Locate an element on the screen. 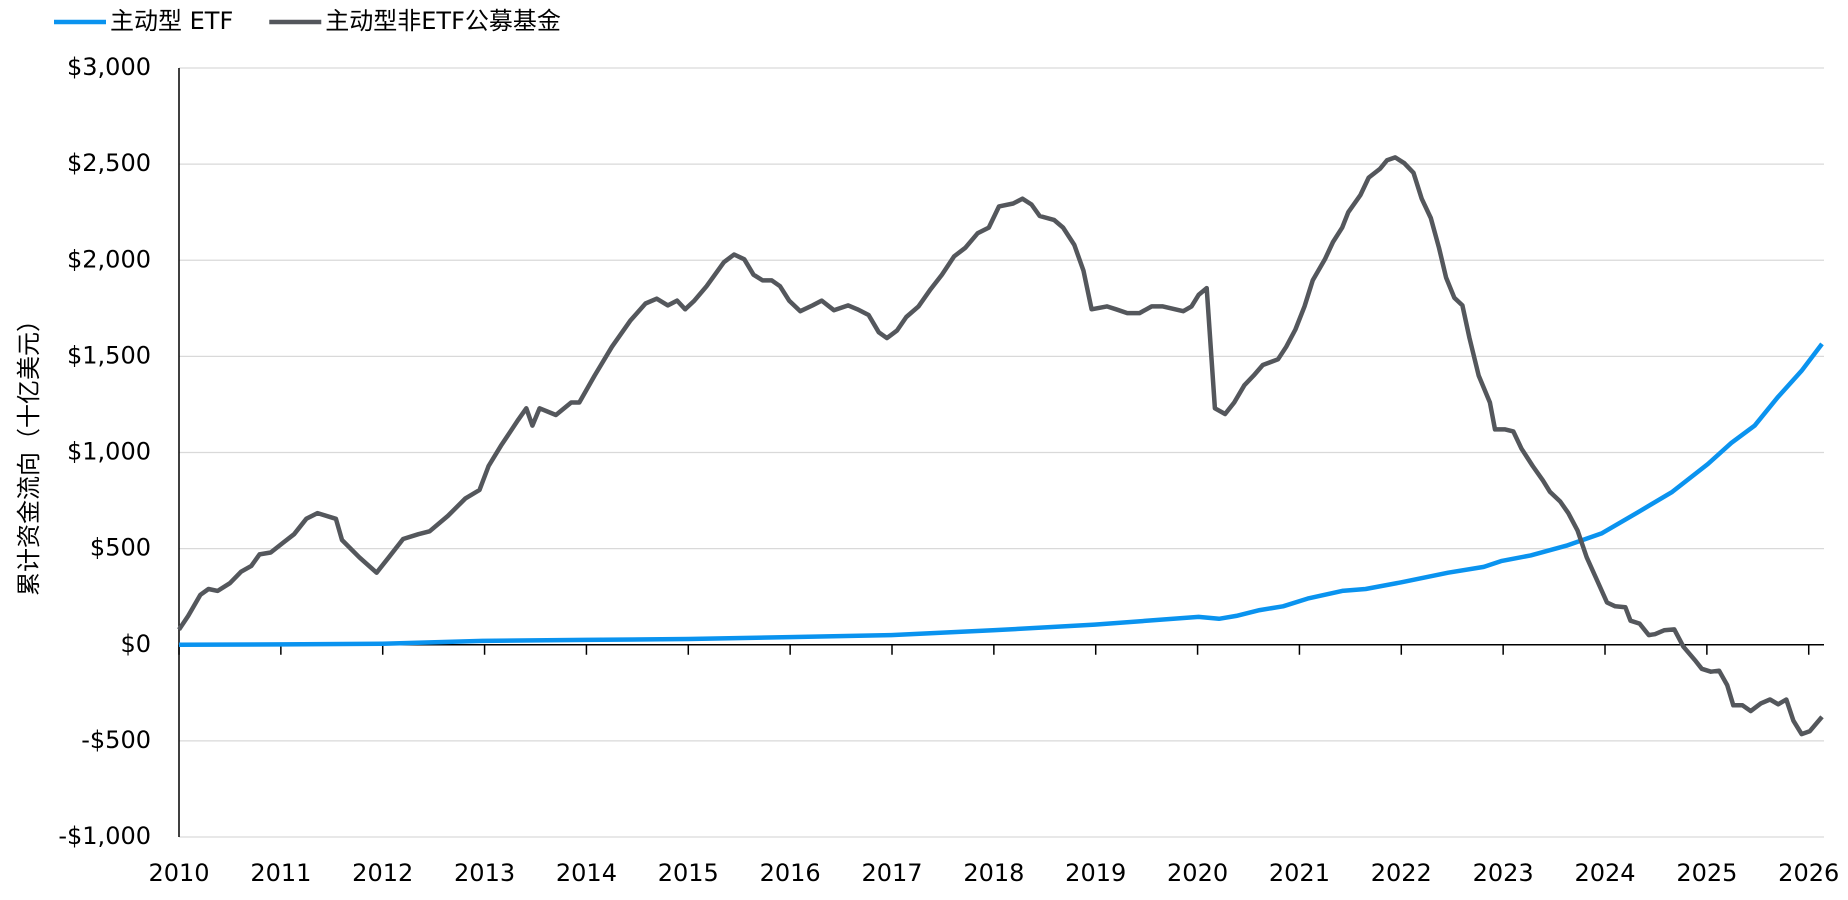  y-tick-label: $500 is located at coordinates (120, 548).